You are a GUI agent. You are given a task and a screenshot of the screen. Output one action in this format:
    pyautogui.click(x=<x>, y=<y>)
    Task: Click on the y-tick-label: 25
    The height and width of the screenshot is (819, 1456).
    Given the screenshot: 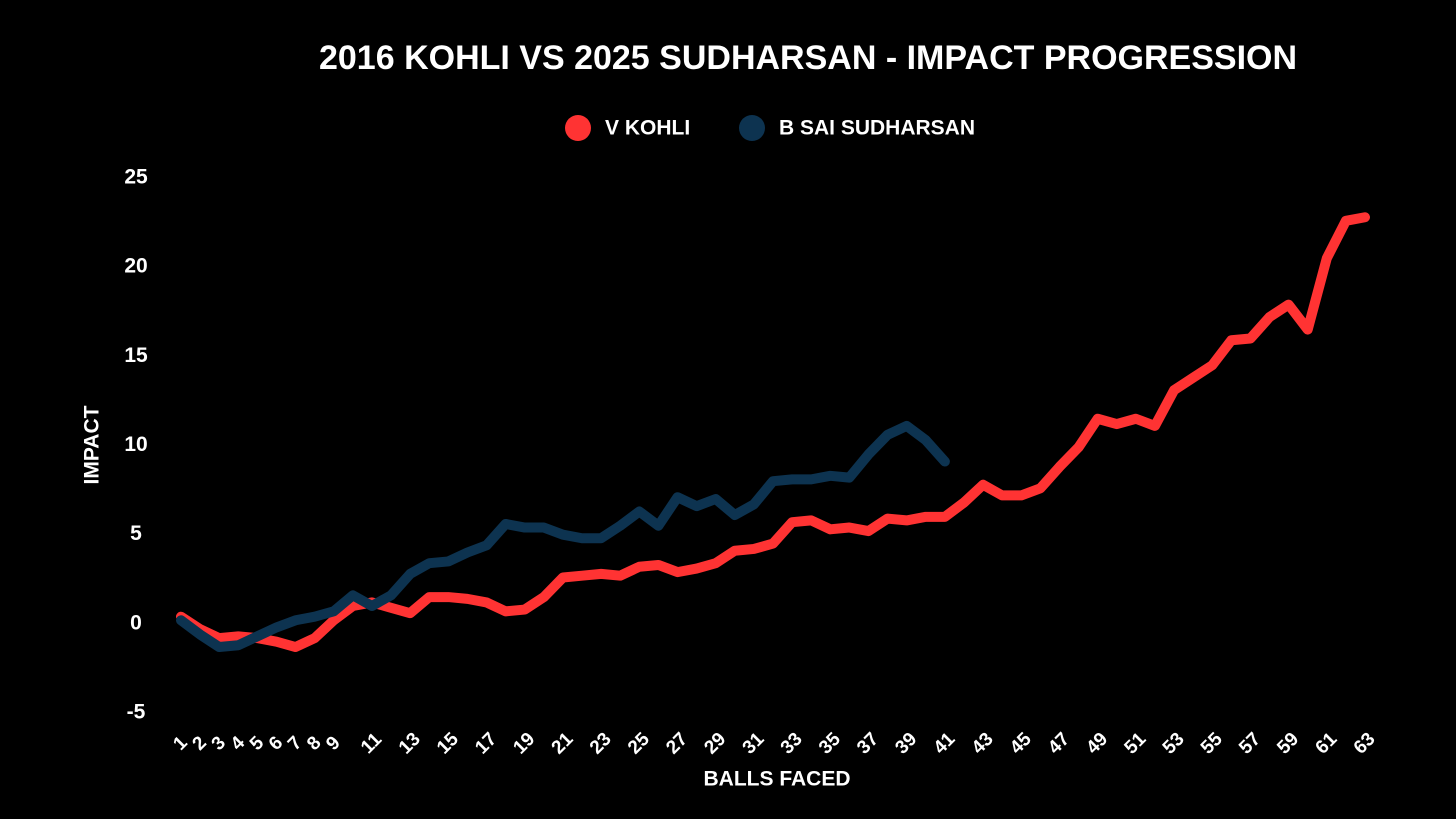 What is the action you would take?
    pyautogui.click(x=136, y=177)
    